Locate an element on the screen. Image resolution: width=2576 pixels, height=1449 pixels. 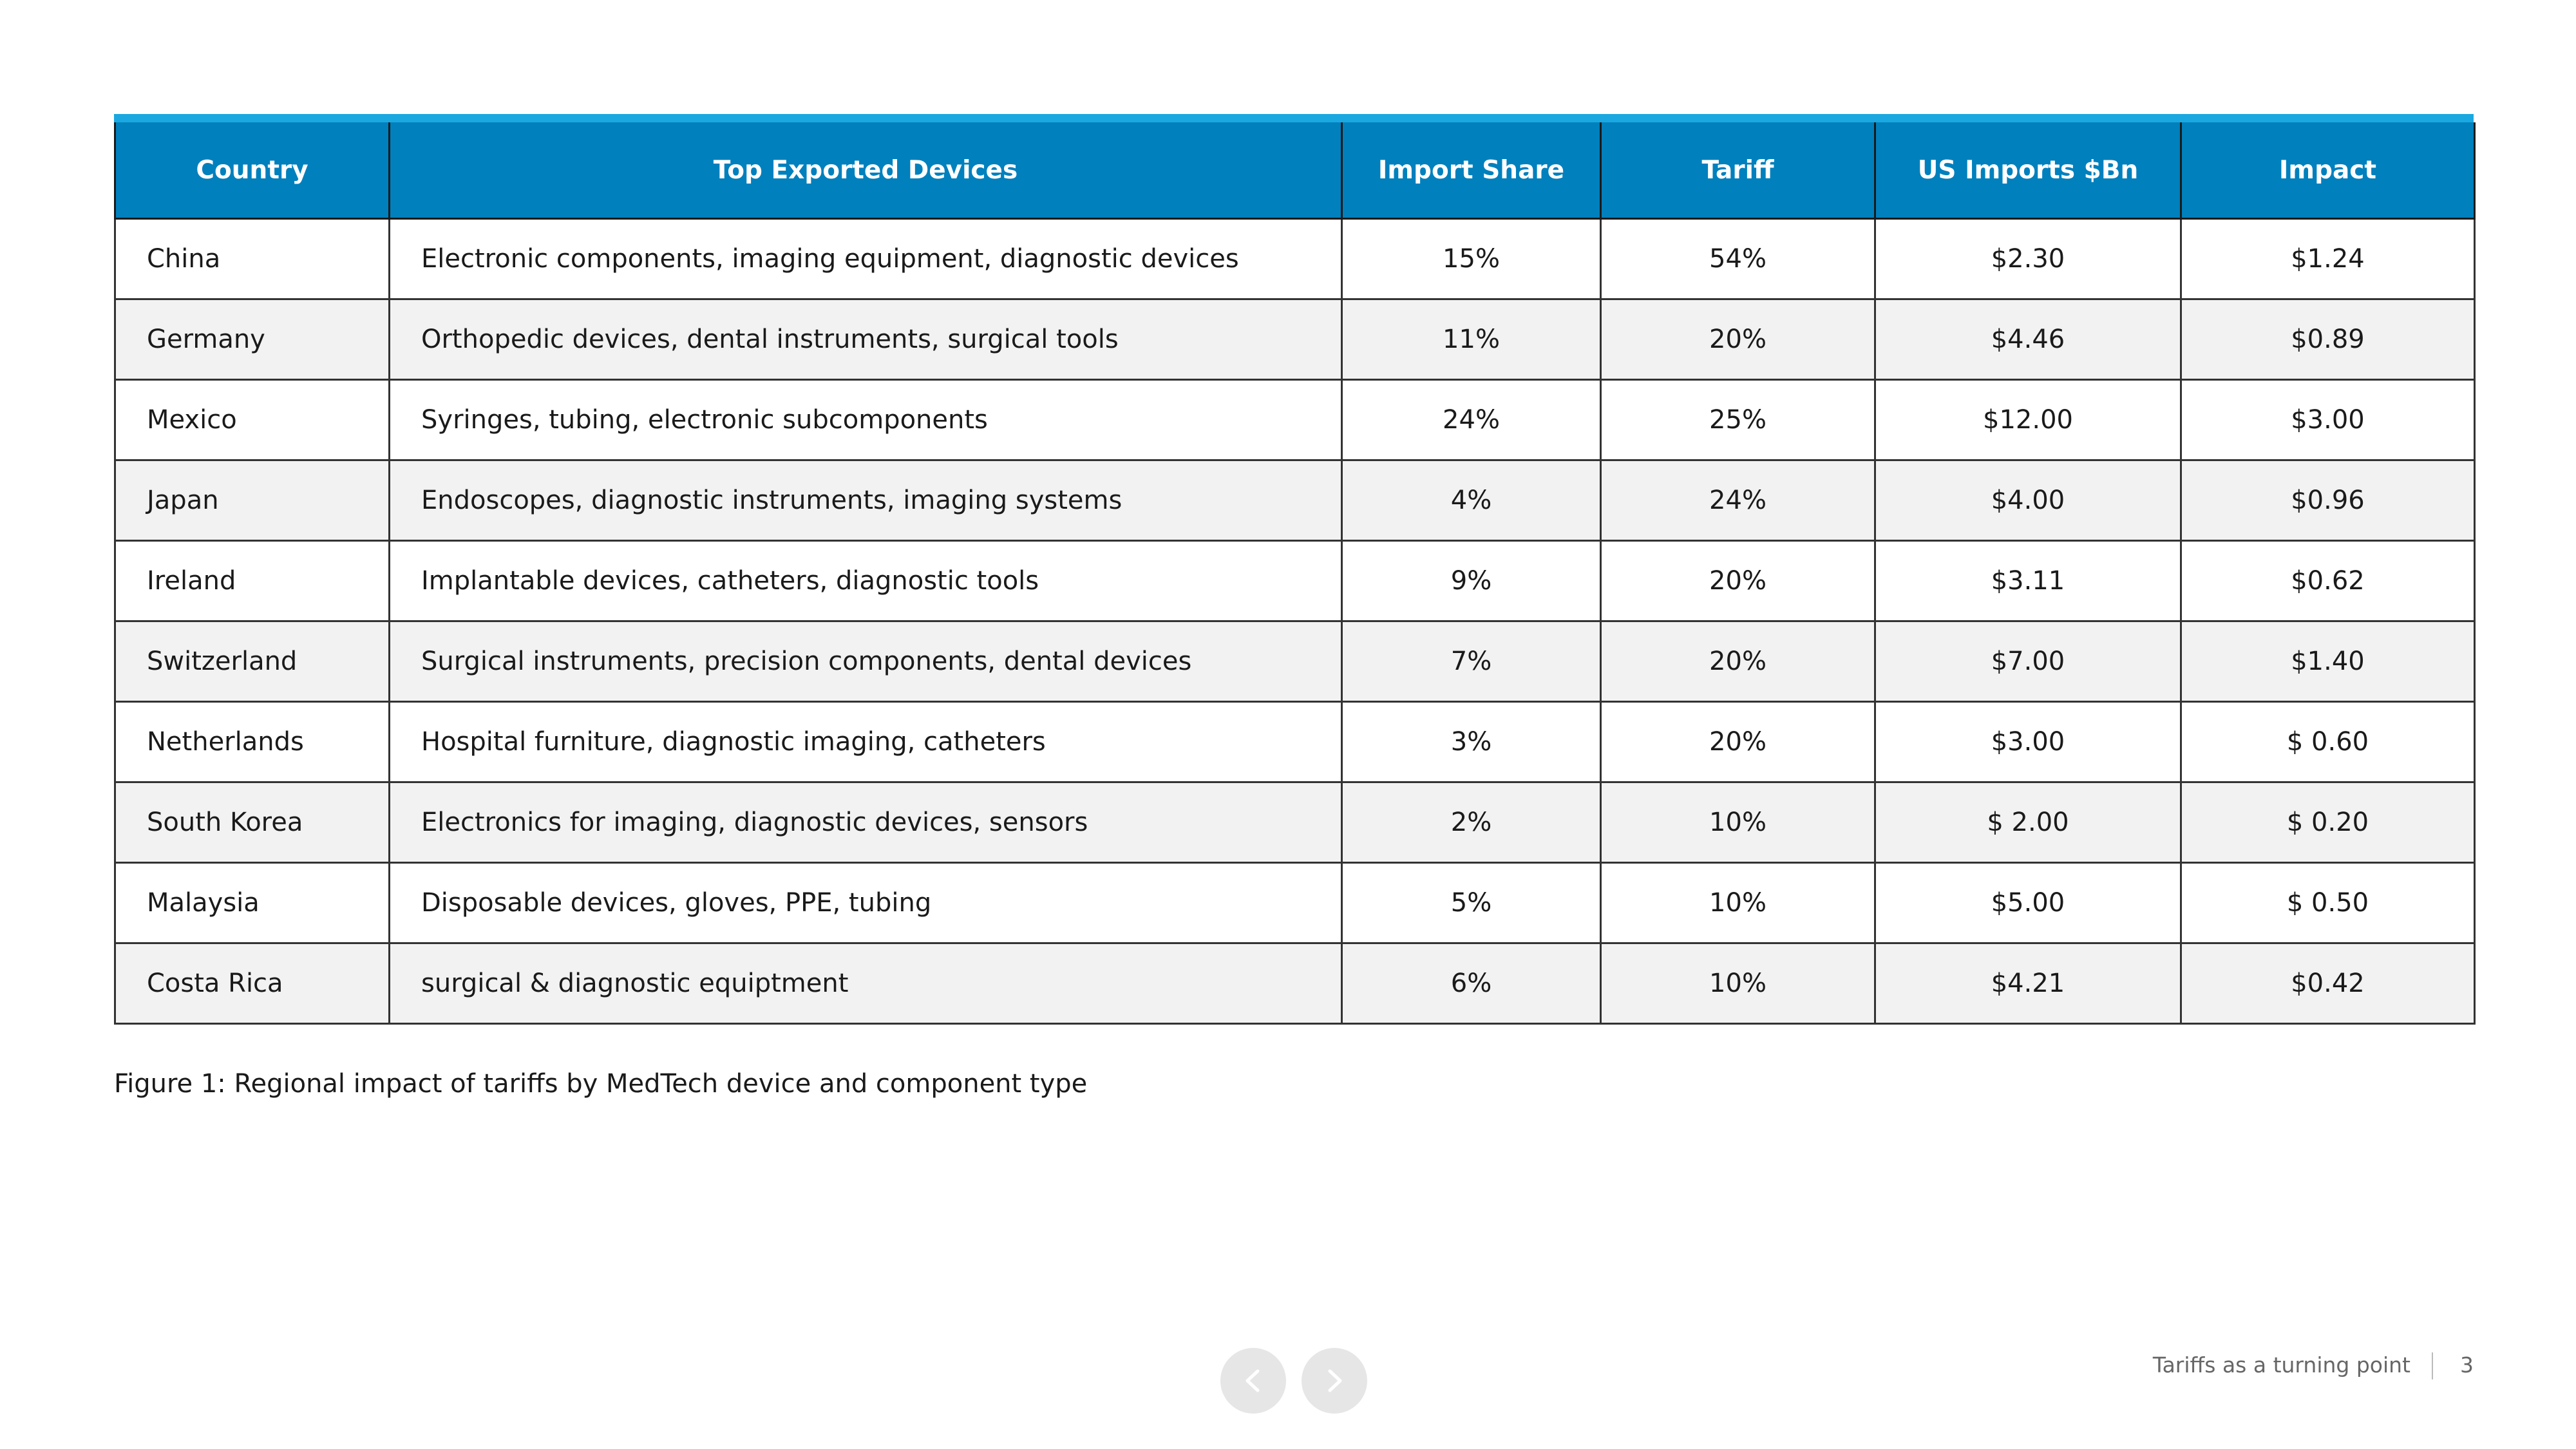
table-cell: 25% is located at coordinates (1738, 420).